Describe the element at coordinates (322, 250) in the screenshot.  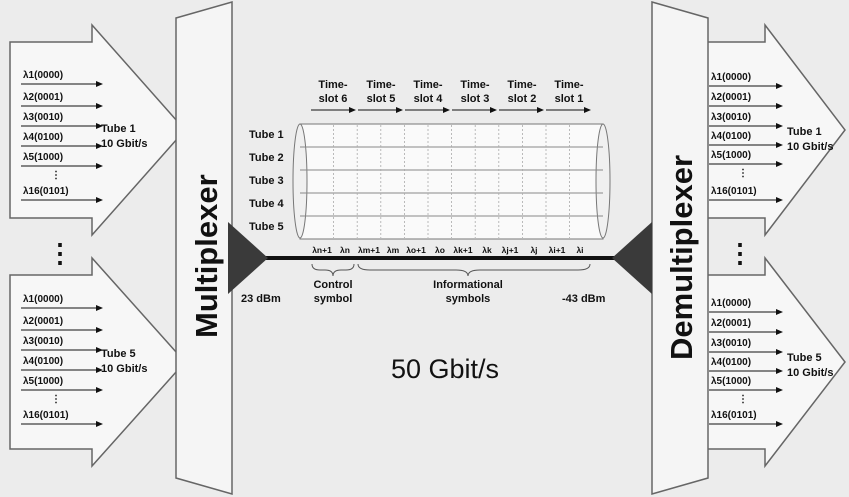
I see `symbol-label: λn+1` at that location.